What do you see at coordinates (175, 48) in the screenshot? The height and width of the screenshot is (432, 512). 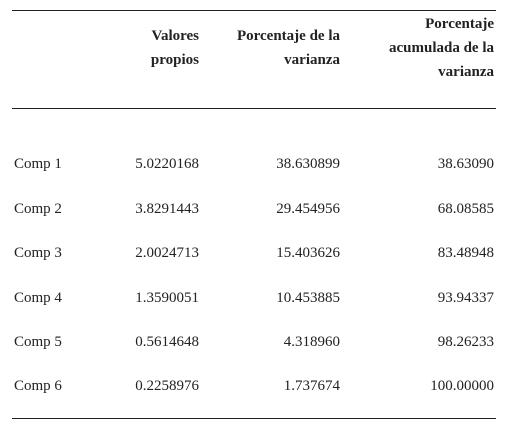 I see `header-valores-propios: Valores propios` at bounding box center [175, 48].